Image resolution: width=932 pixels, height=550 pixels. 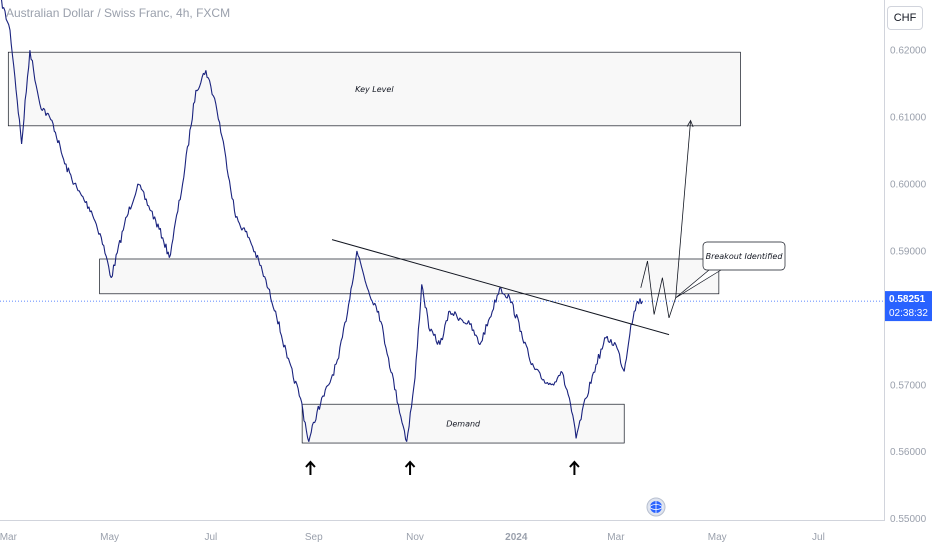 I want to click on y-tick-label: 0.62000, so click(x=908, y=51).